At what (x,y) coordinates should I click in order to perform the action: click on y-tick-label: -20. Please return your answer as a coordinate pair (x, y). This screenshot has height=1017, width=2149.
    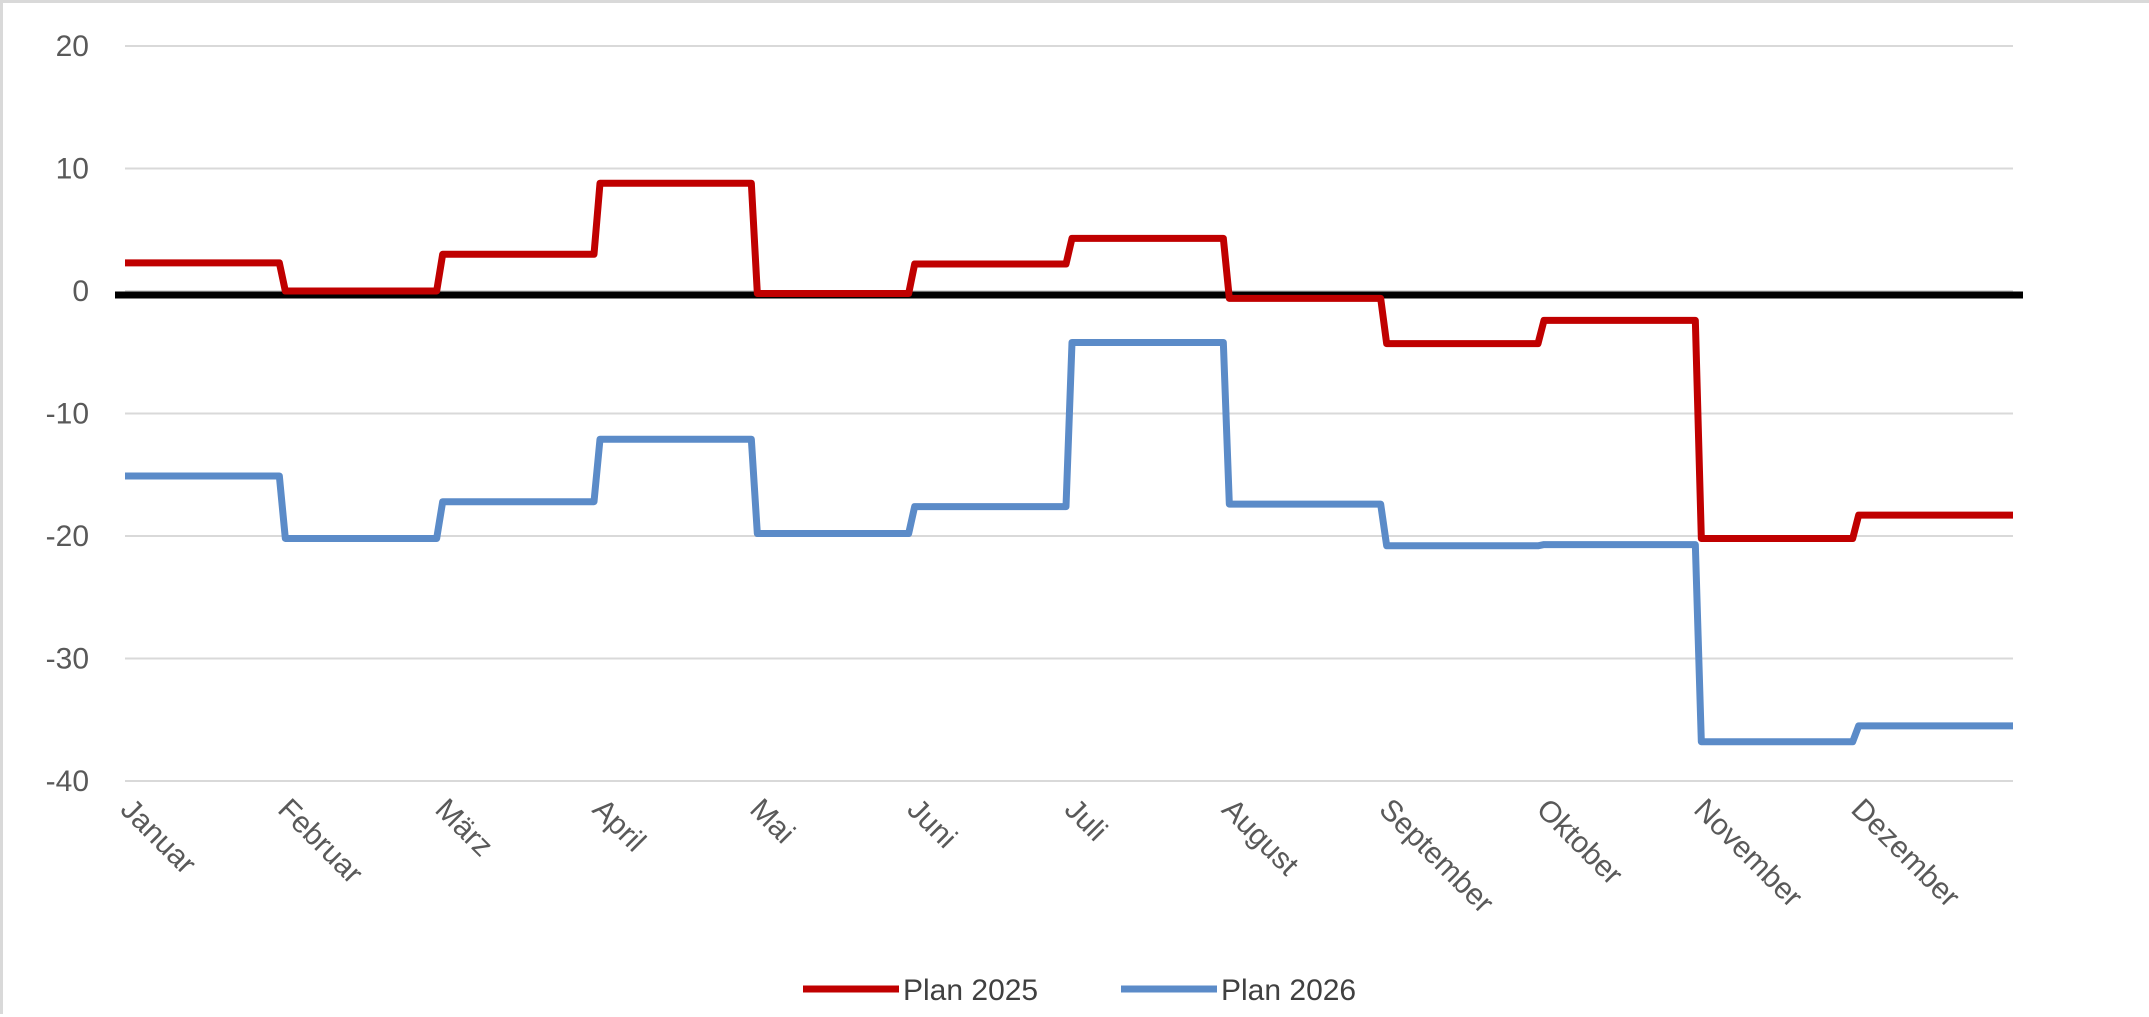
    Looking at the image, I should click on (67, 536).